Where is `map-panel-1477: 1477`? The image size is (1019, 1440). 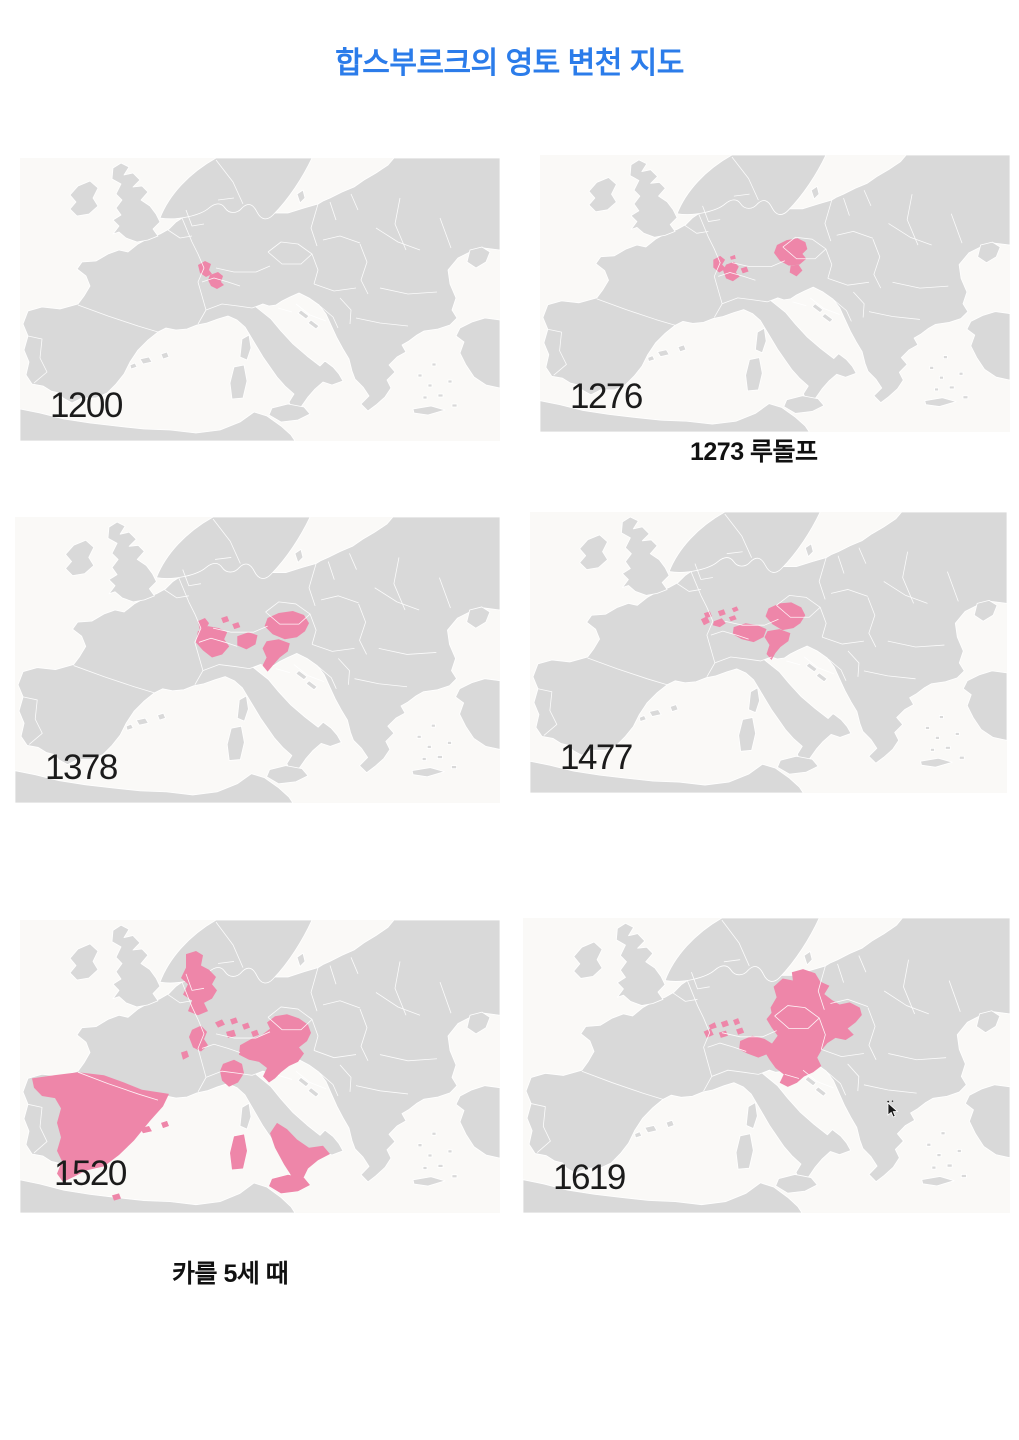 map-panel-1477: 1477 is located at coordinates (768, 652).